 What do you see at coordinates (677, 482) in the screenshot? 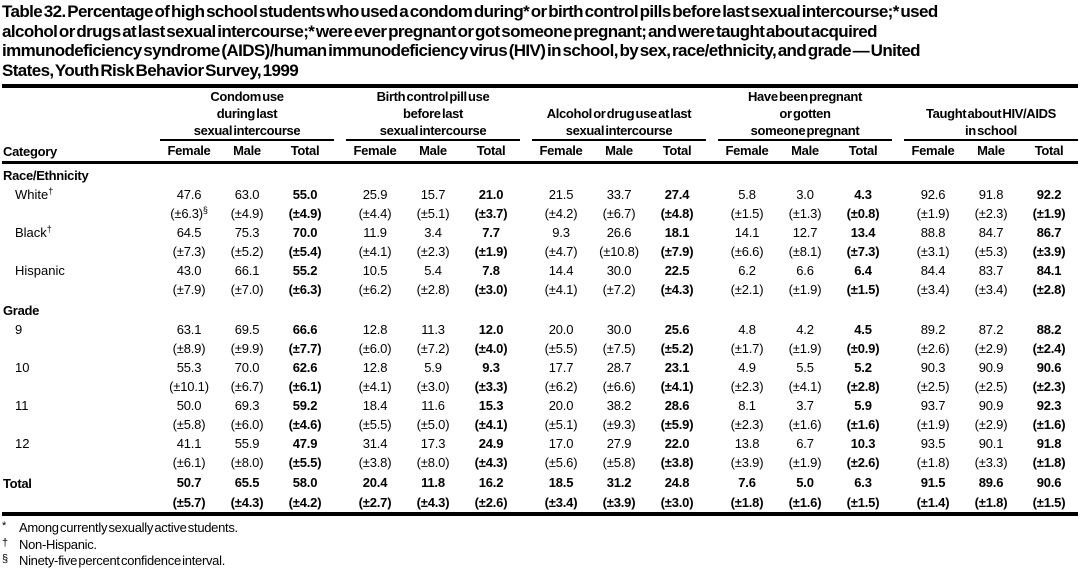
I see `value-cell: 24.8` at bounding box center [677, 482].